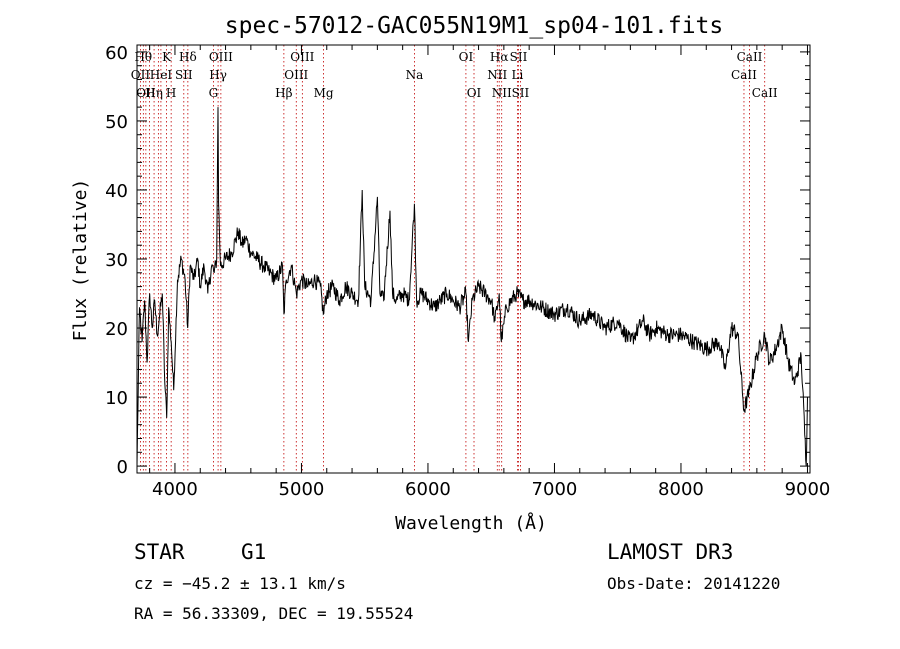  What do you see at coordinates (154, 93) in the screenshot?
I see `spectral-line-label: Hη` at bounding box center [154, 93].